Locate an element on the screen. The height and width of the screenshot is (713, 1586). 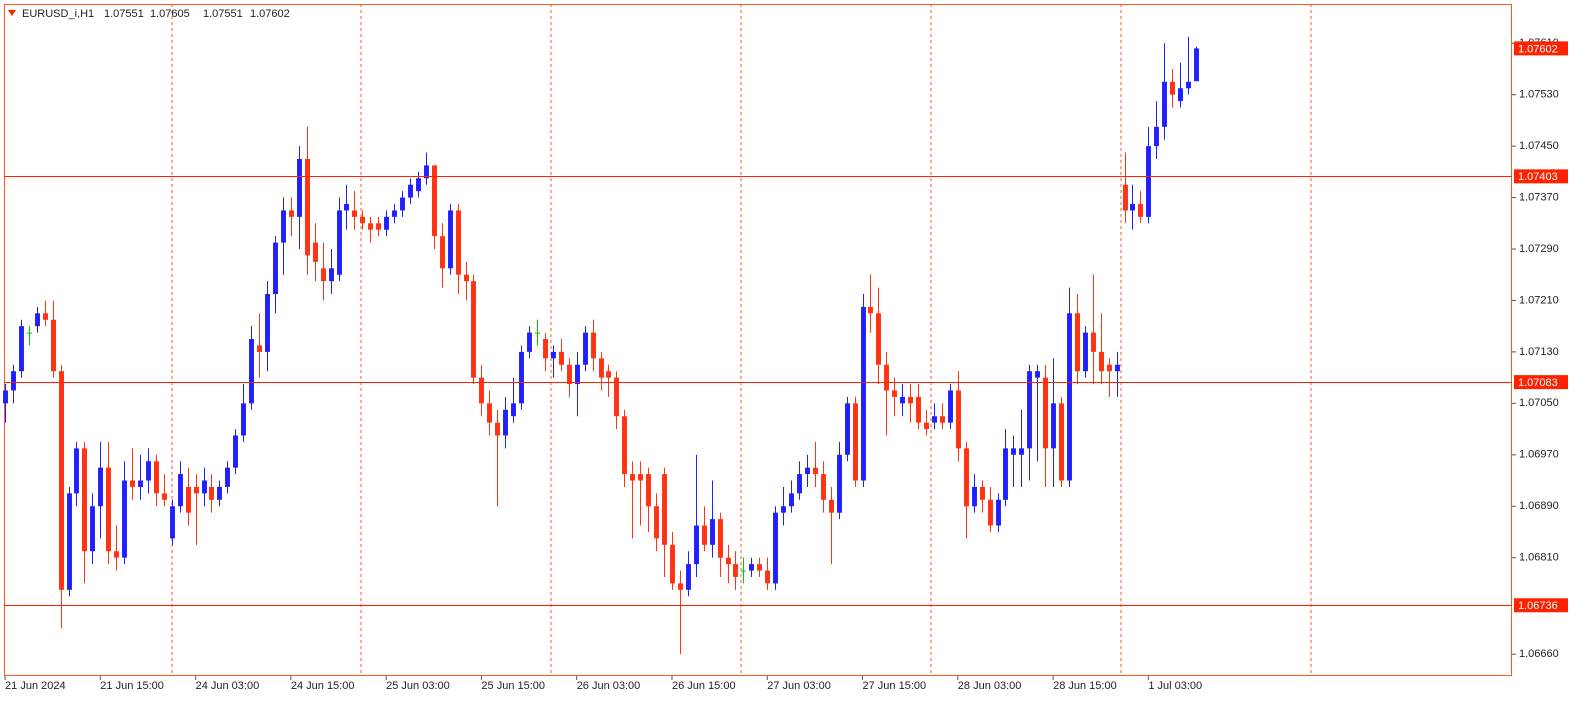
y-tick-label: 1.07530 is located at coordinates (1539, 95).